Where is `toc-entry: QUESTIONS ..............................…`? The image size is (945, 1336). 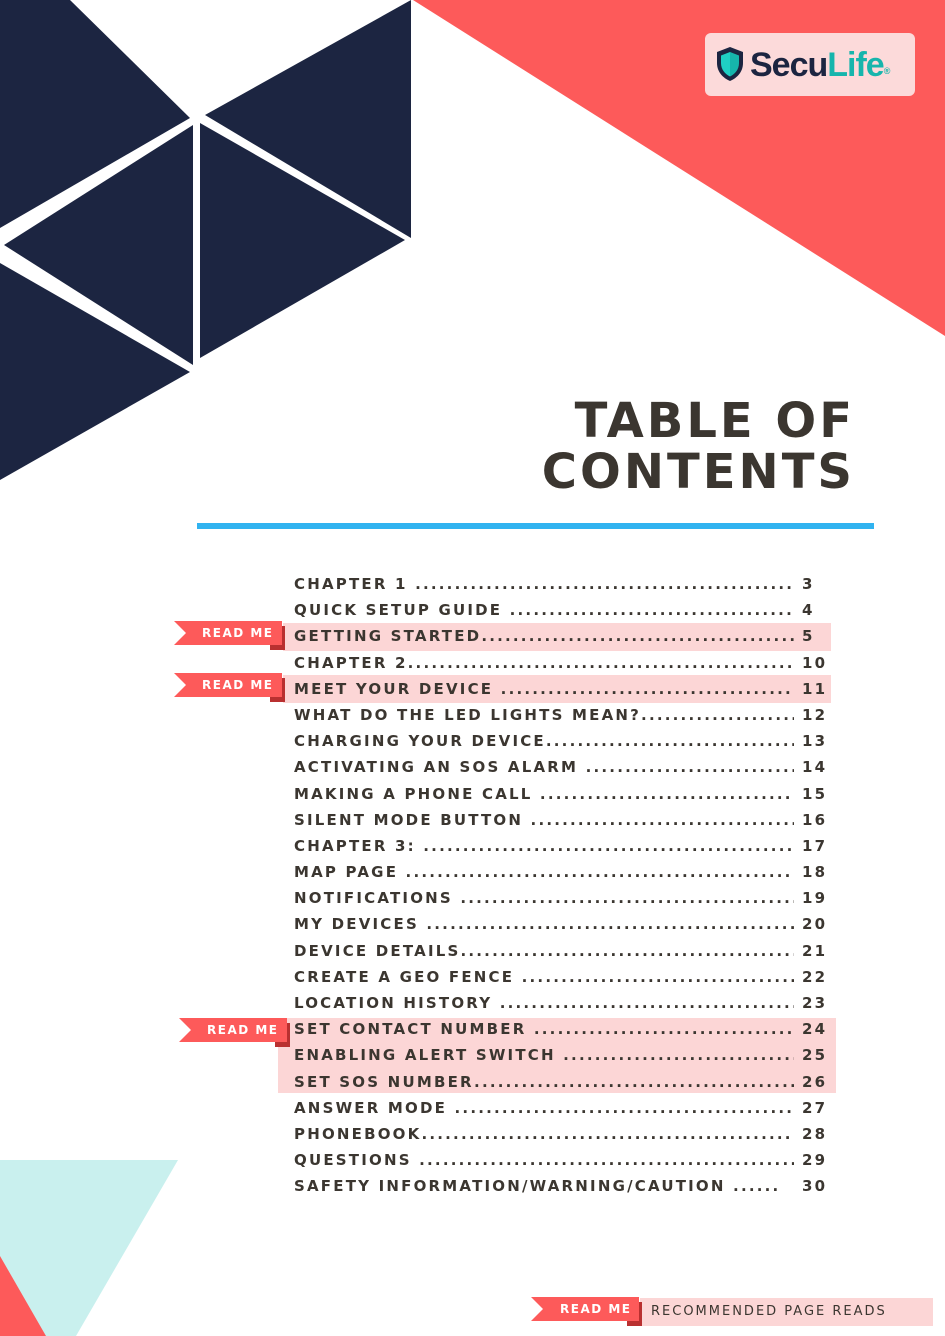 toc-entry: QUESTIONS ..............................… is located at coordinates (564, 1160).